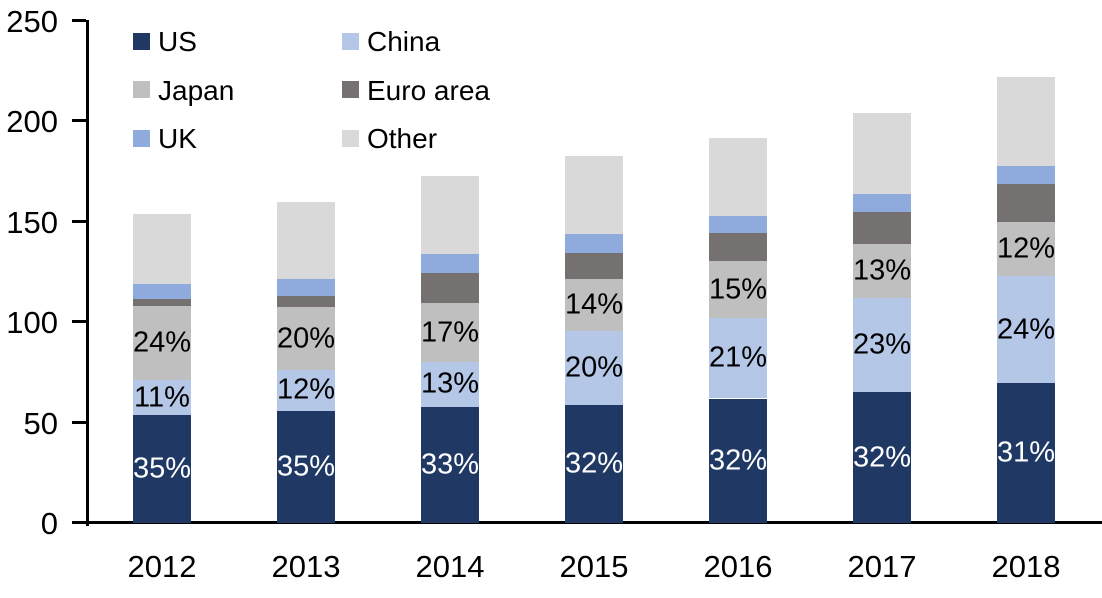 This screenshot has width=1102, height=598. What do you see at coordinates (141, 138) in the screenshot?
I see `legend-swatch-uk` at bounding box center [141, 138].